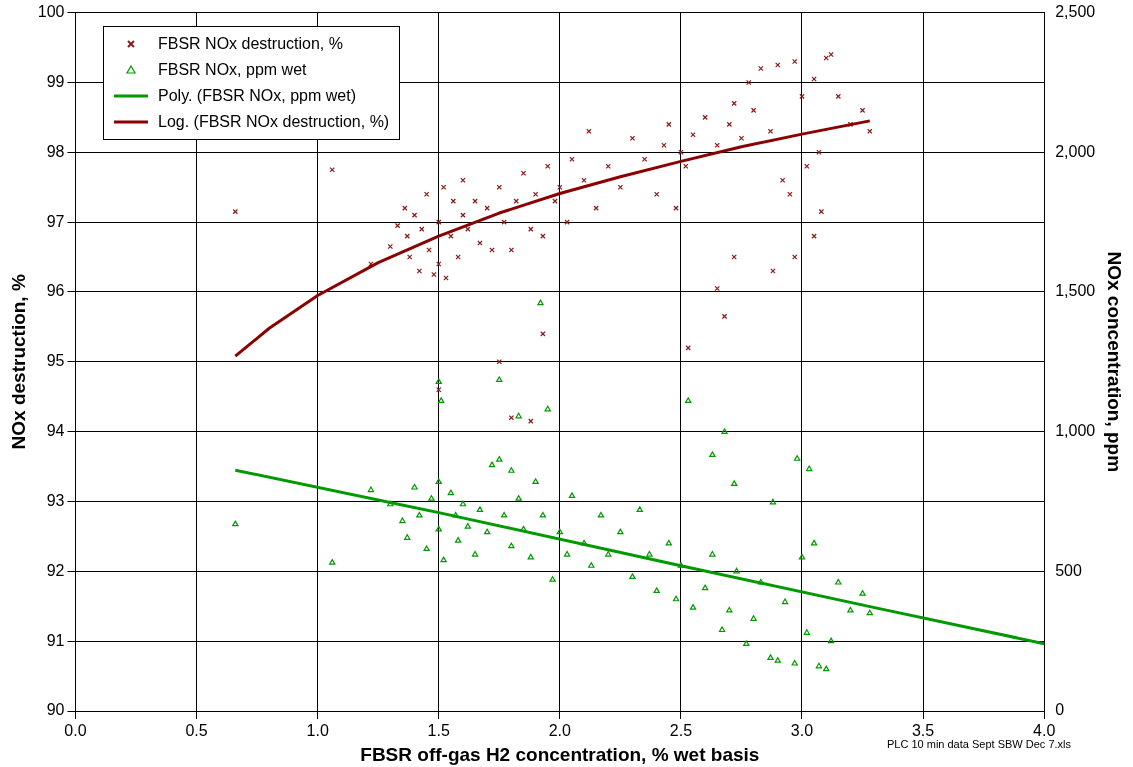  What do you see at coordinates (1075, 151) in the screenshot?
I see `y2-tick-label: 2,000` at bounding box center [1075, 151].